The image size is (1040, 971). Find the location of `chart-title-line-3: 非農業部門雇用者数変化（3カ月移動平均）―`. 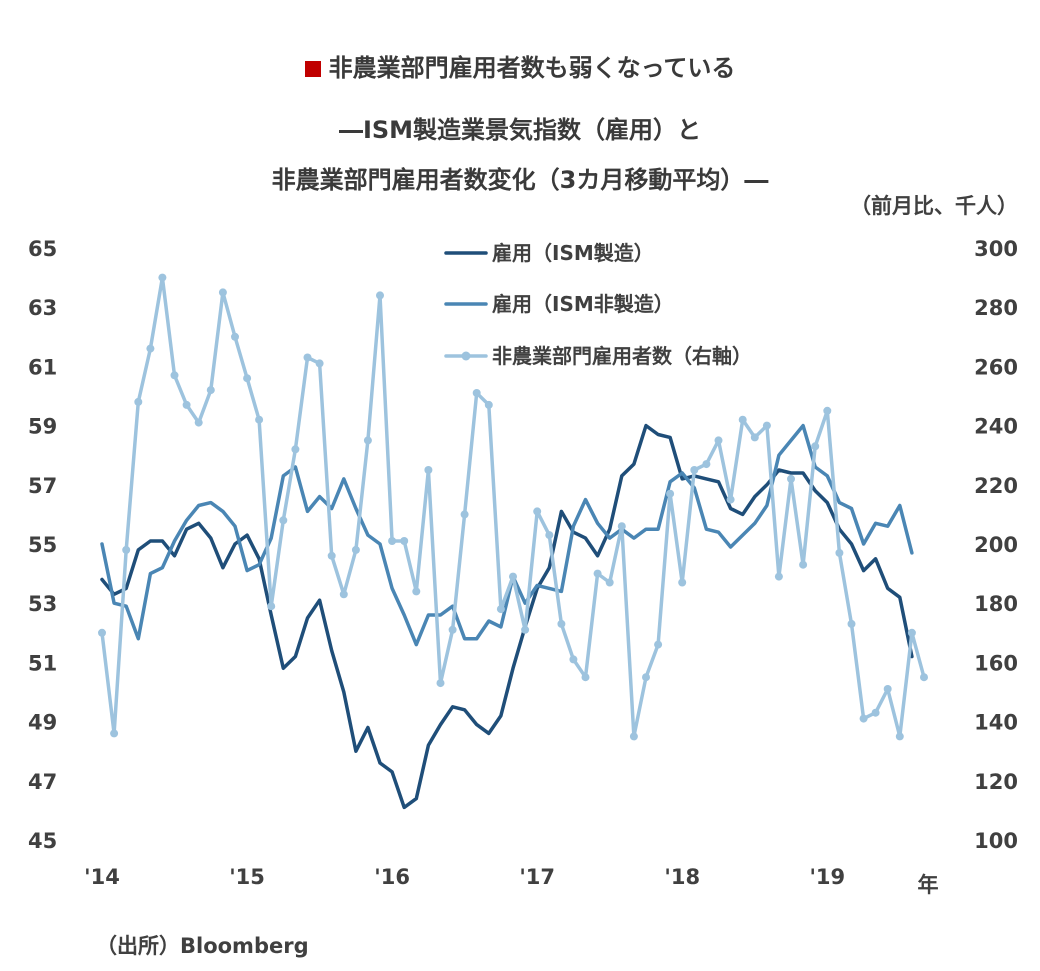

chart-title-line-3: 非農業部門雇用者数変化（3カ月移動平均）― is located at coordinates (520, 180).